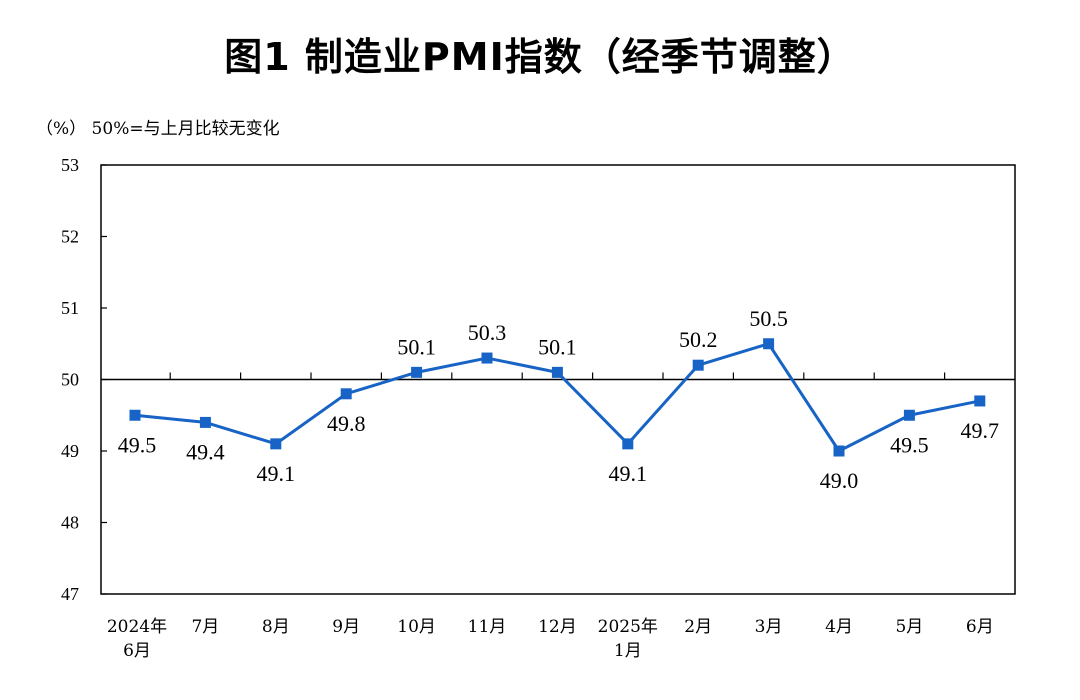 The image size is (1080, 700). I want to click on x-tick-label: 8月, so click(276, 627).